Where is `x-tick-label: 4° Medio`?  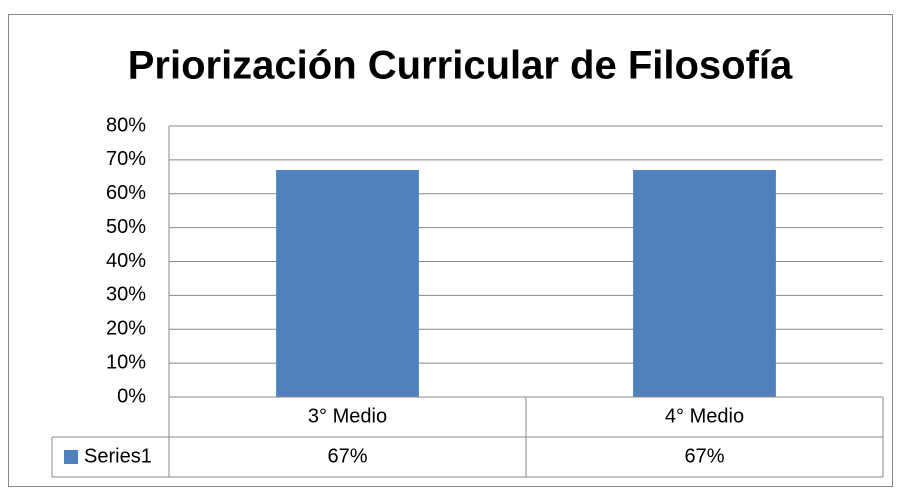
x-tick-label: 4° Medio is located at coordinates (704, 416).